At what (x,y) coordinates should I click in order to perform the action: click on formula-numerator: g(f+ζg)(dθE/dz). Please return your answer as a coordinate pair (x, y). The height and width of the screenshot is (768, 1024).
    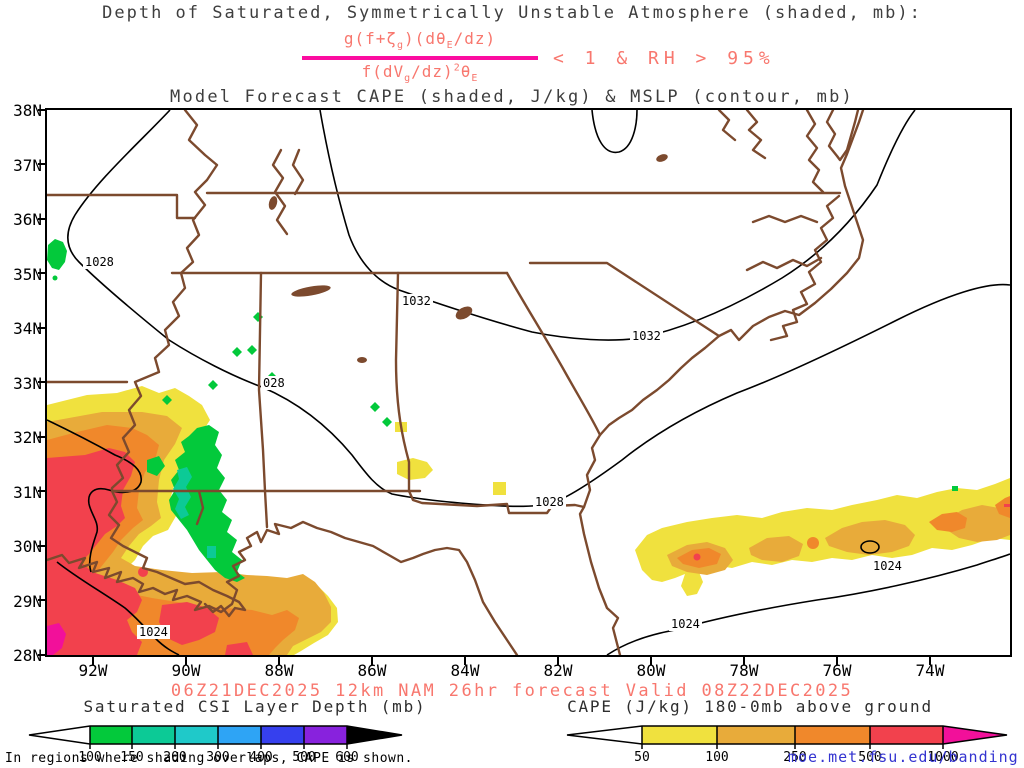
    Looking at the image, I should click on (420, 40).